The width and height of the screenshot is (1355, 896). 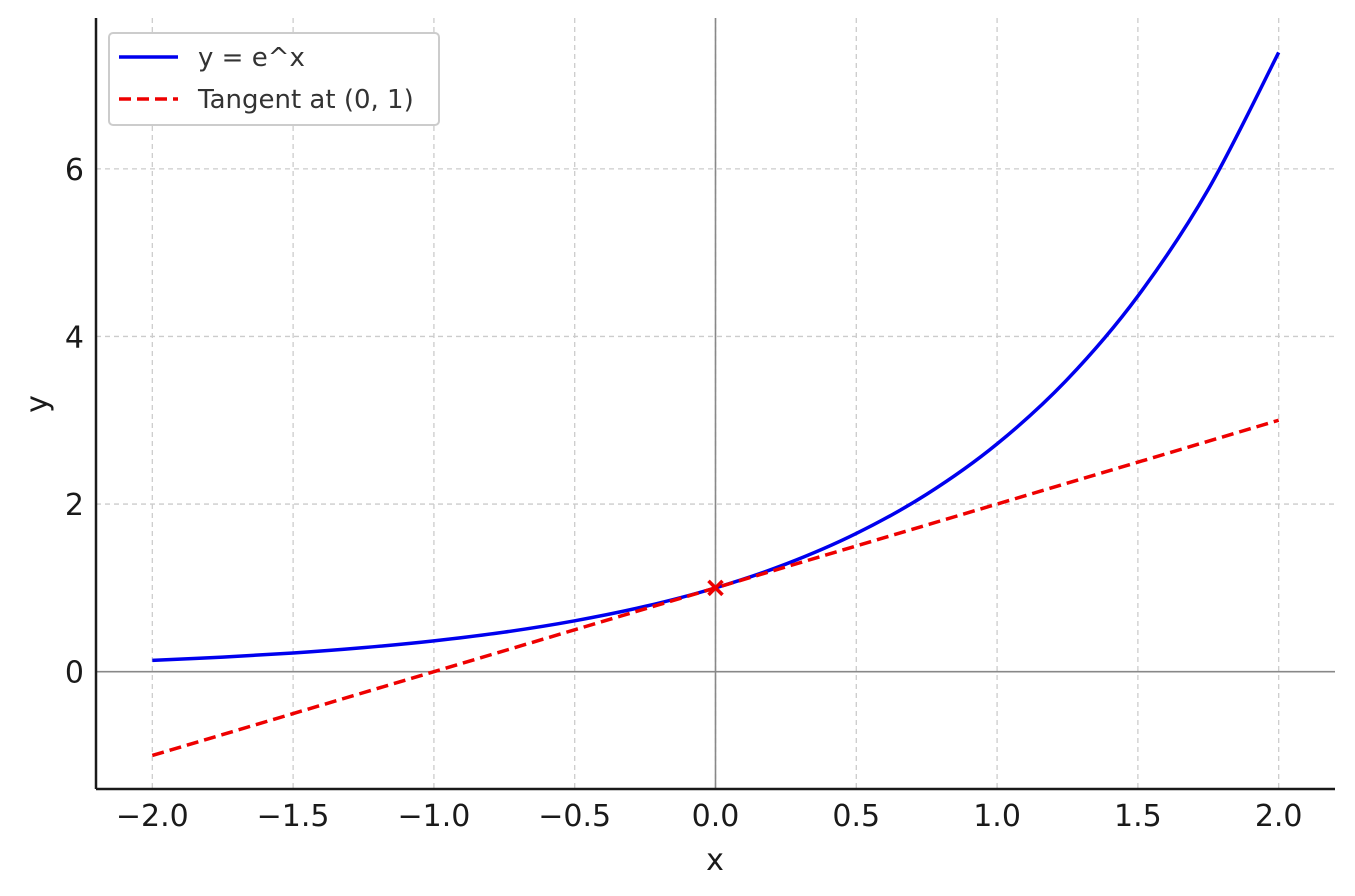 I want to click on legend: y = e^x Tangent at (0, 1), so click(x=274, y=79).